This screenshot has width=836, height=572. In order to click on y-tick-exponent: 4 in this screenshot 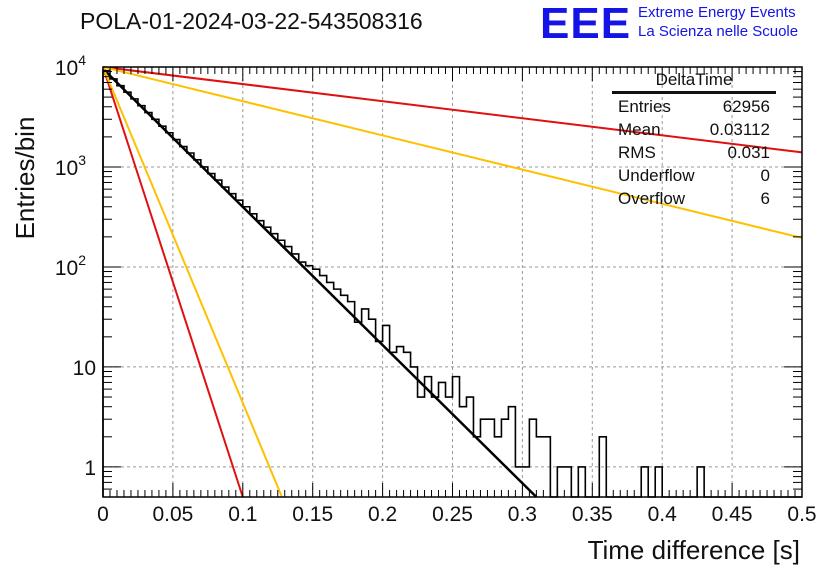, I will do `click(82, 60)`.